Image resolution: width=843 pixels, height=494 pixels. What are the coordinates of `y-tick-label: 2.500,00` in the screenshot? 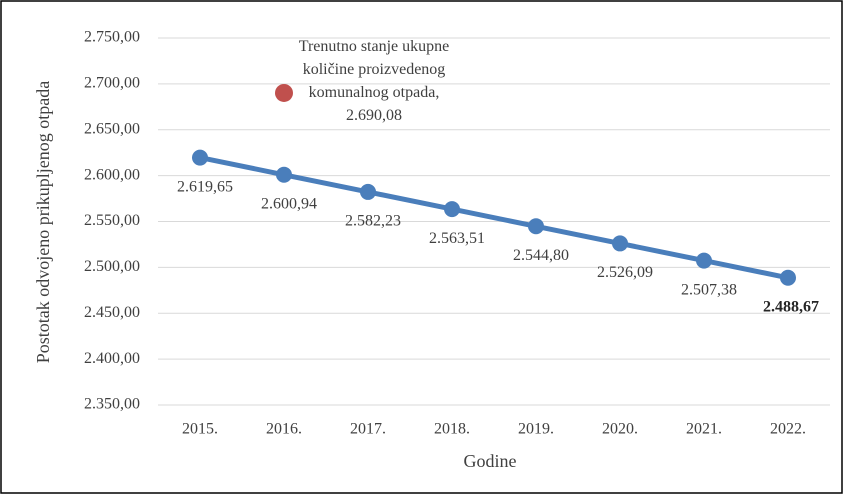 It's located at (112, 266).